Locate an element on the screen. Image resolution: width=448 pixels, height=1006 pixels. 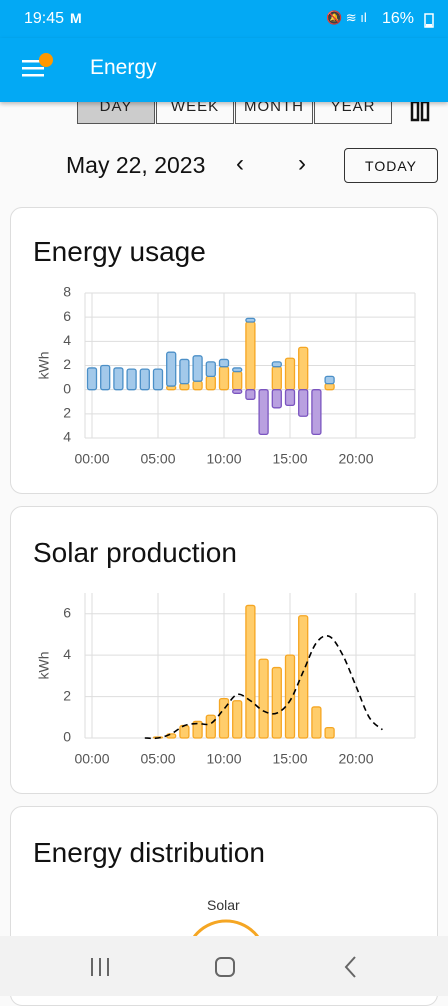
card-title: Solar production is located at coordinates (135, 552).